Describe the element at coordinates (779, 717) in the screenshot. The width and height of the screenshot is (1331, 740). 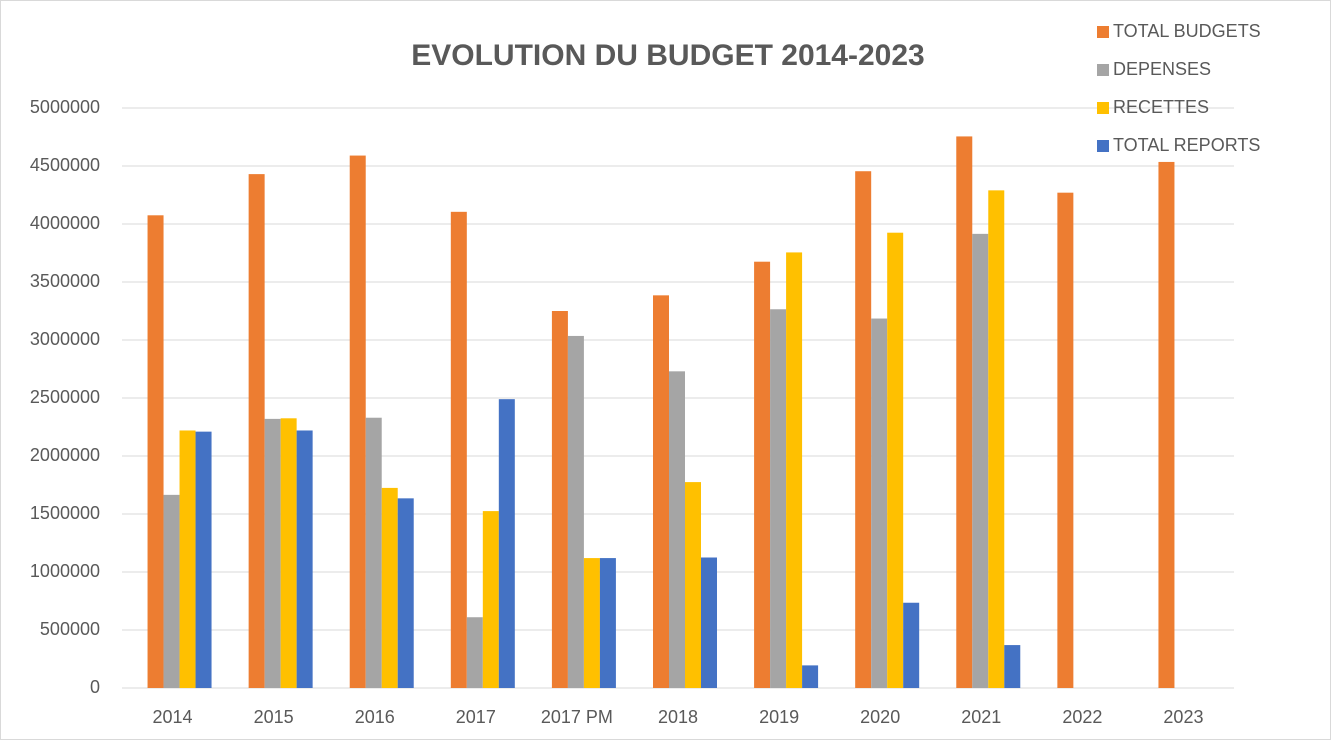
I see `x-tick-label: 2019` at that location.